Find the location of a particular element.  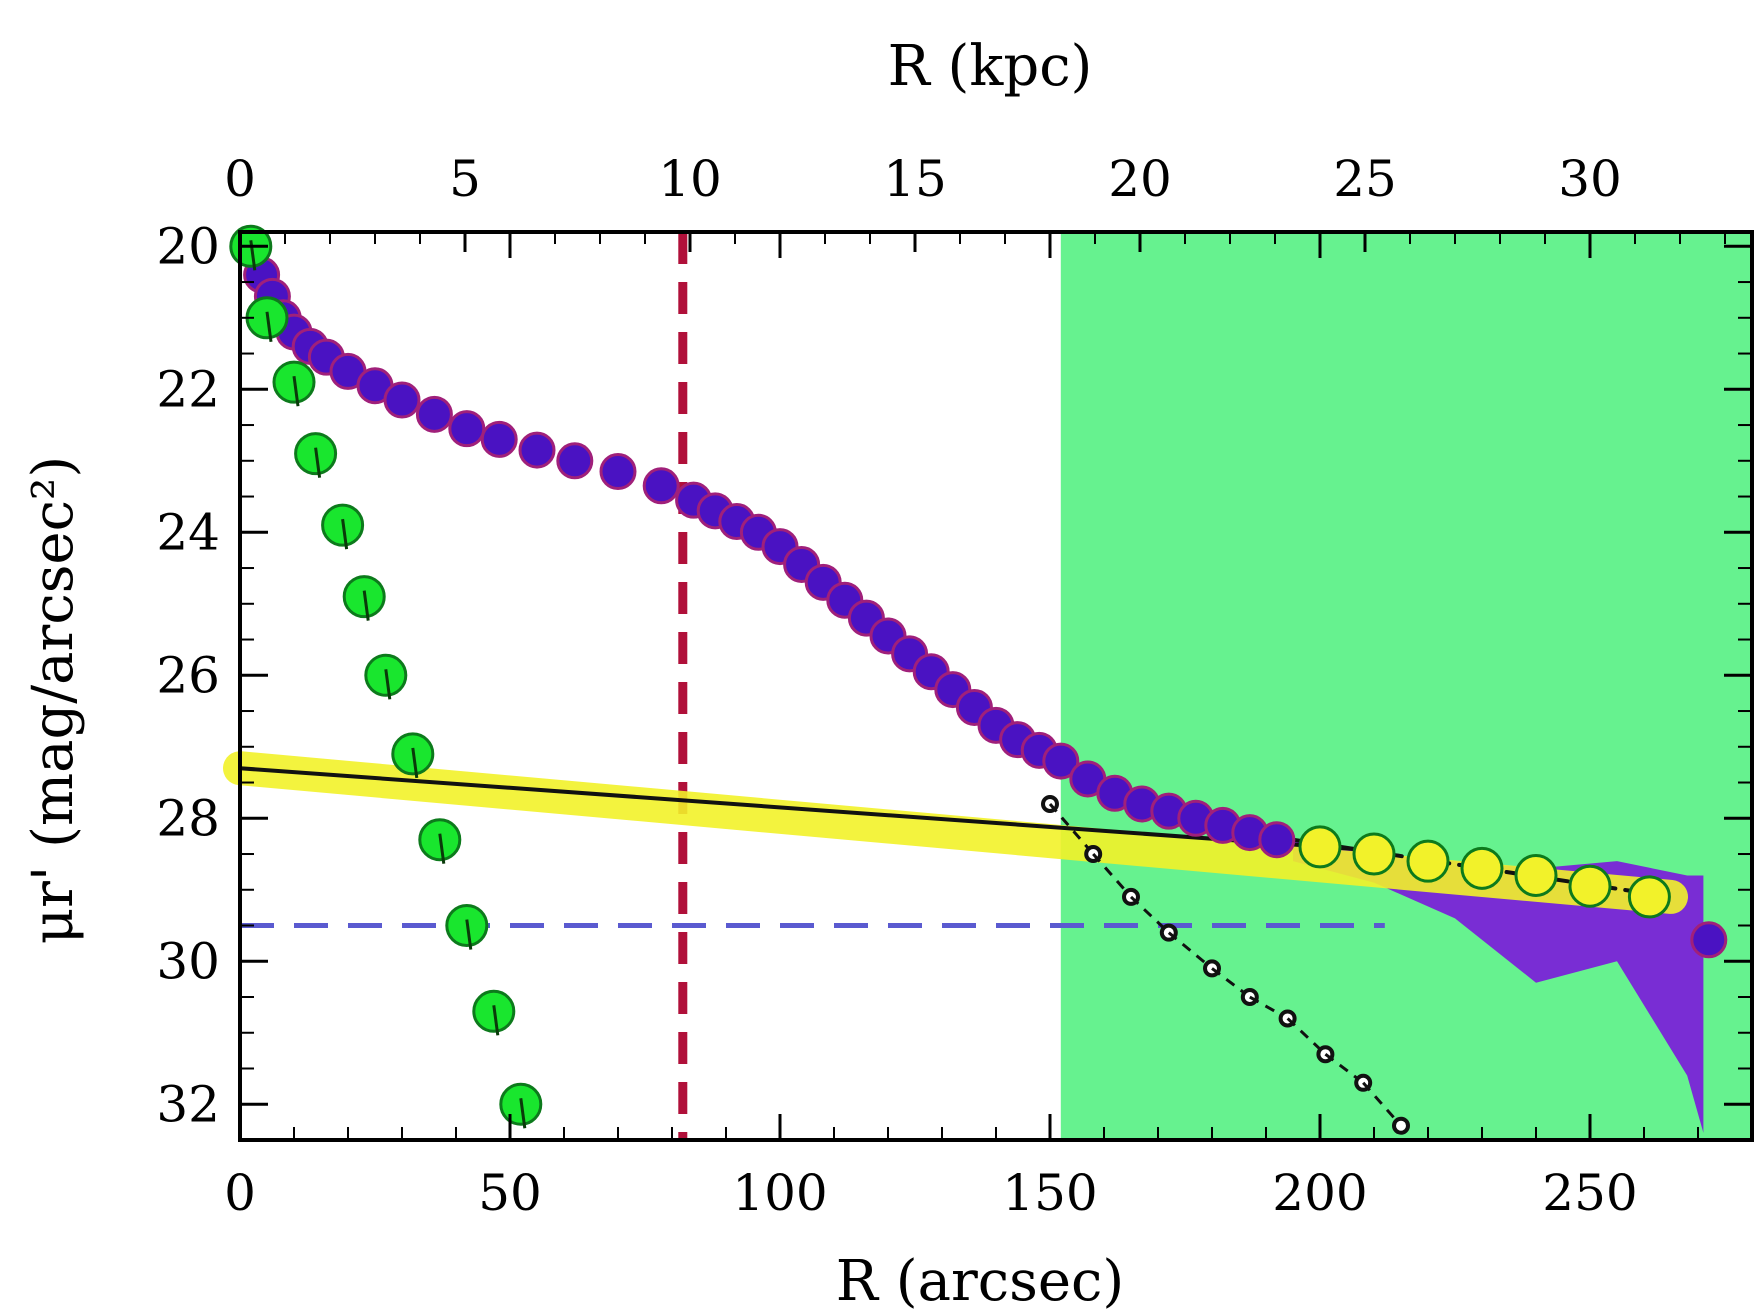

x2-tick-label: 30 is located at coordinates (1590, 179).